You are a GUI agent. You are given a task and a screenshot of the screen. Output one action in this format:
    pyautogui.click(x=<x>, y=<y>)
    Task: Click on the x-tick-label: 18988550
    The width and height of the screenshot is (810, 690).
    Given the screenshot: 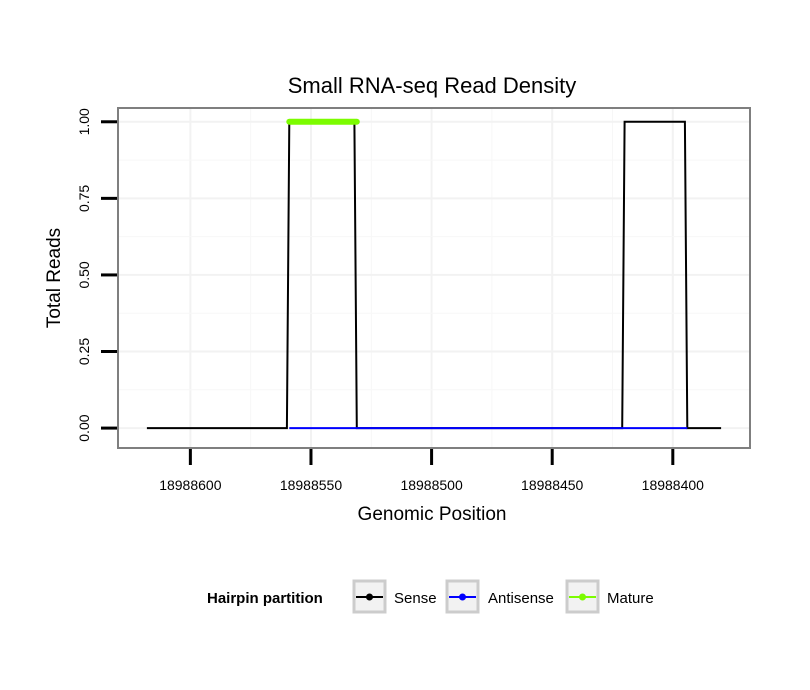 What is the action you would take?
    pyautogui.click(x=311, y=485)
    